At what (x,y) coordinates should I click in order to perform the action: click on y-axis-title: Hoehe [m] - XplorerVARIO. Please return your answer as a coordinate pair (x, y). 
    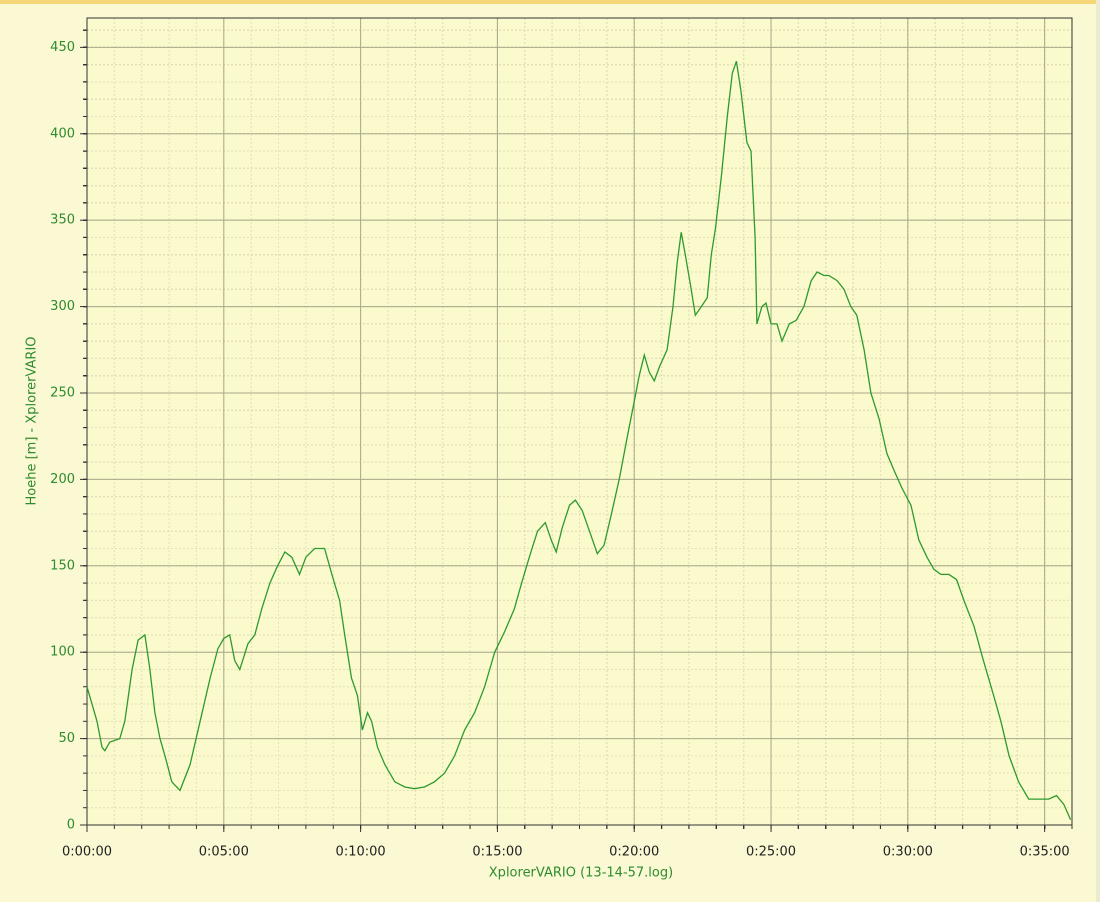
    Looking at the image, I should click on (32, 420).